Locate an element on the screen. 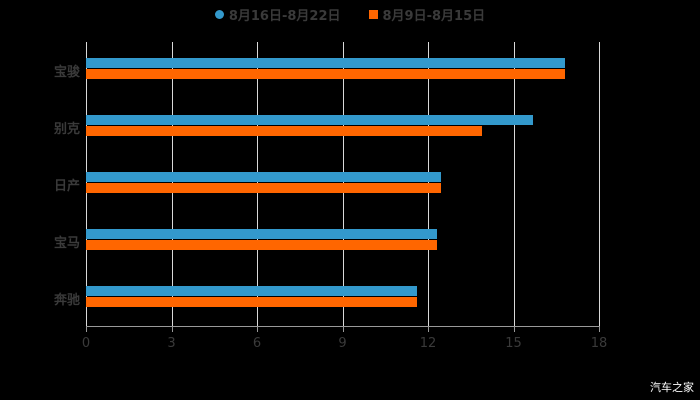 This screenshot has width=700, height=400. legend-label: 8月9日-8月15日 is located at coordinates (434, 16).